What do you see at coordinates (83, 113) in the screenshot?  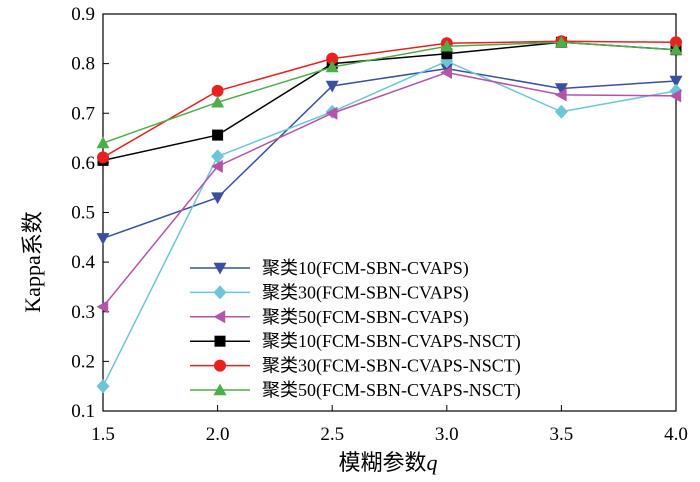 I see `y-tick-label: 0.7` at bounding box center [83, 113].